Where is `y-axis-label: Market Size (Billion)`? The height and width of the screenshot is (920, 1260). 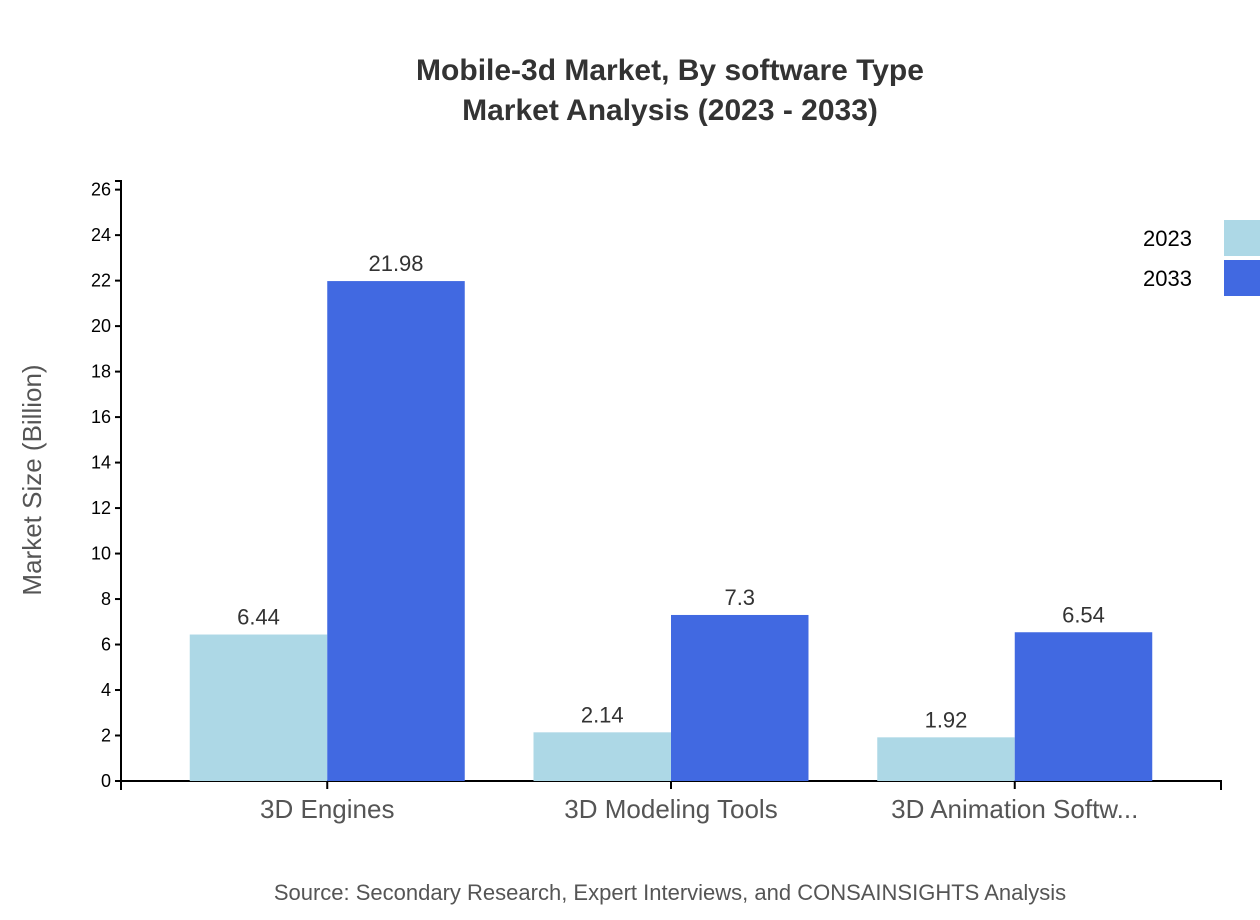
y-axis-label: Market Size (Billion) is located at coordinates (32, 479).